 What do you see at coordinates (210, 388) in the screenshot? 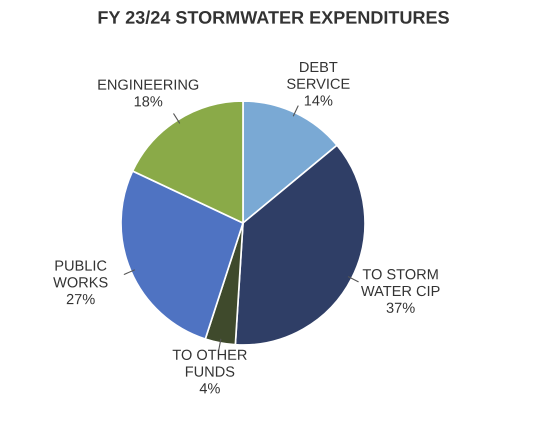
I see `data-label: 4%` at bounding box center [210, 388].